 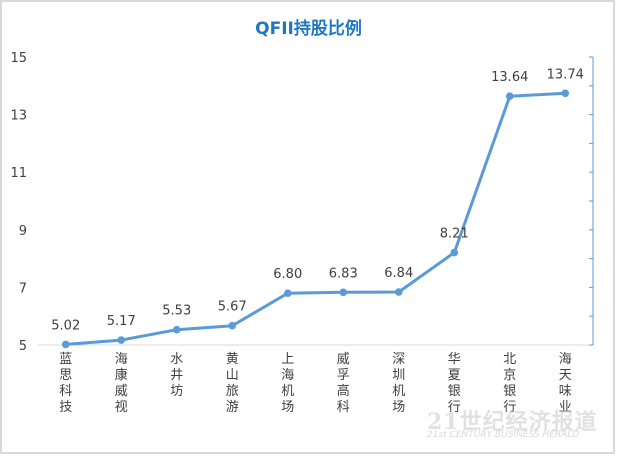 I want to click on y-tick-label: 9, so click(x=23, y=231).